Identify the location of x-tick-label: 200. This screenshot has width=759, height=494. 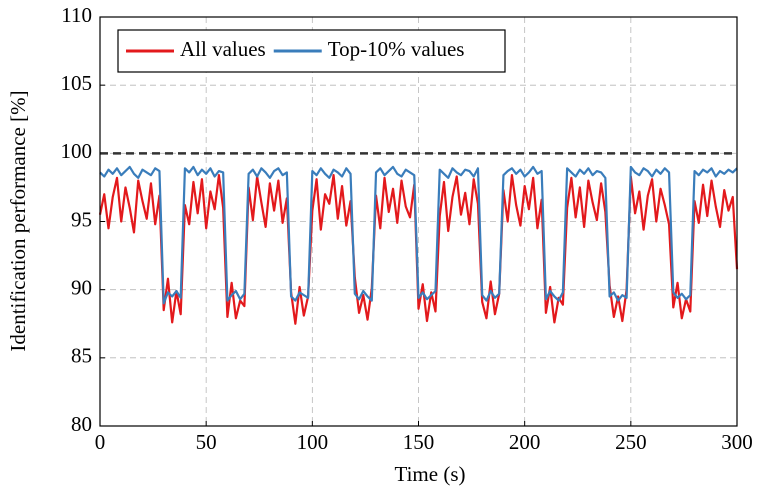
(525, 442).